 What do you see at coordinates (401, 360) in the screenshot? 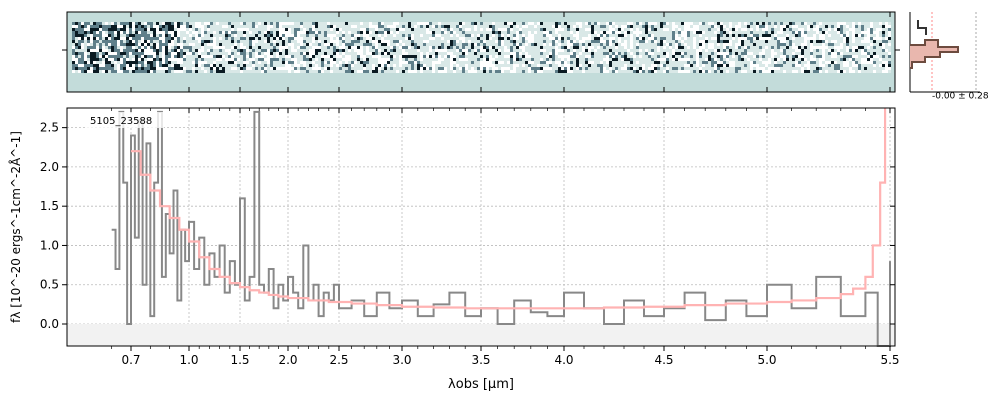
I see `x-tick-label-5: 3.0` at bounding box center [401, 360].